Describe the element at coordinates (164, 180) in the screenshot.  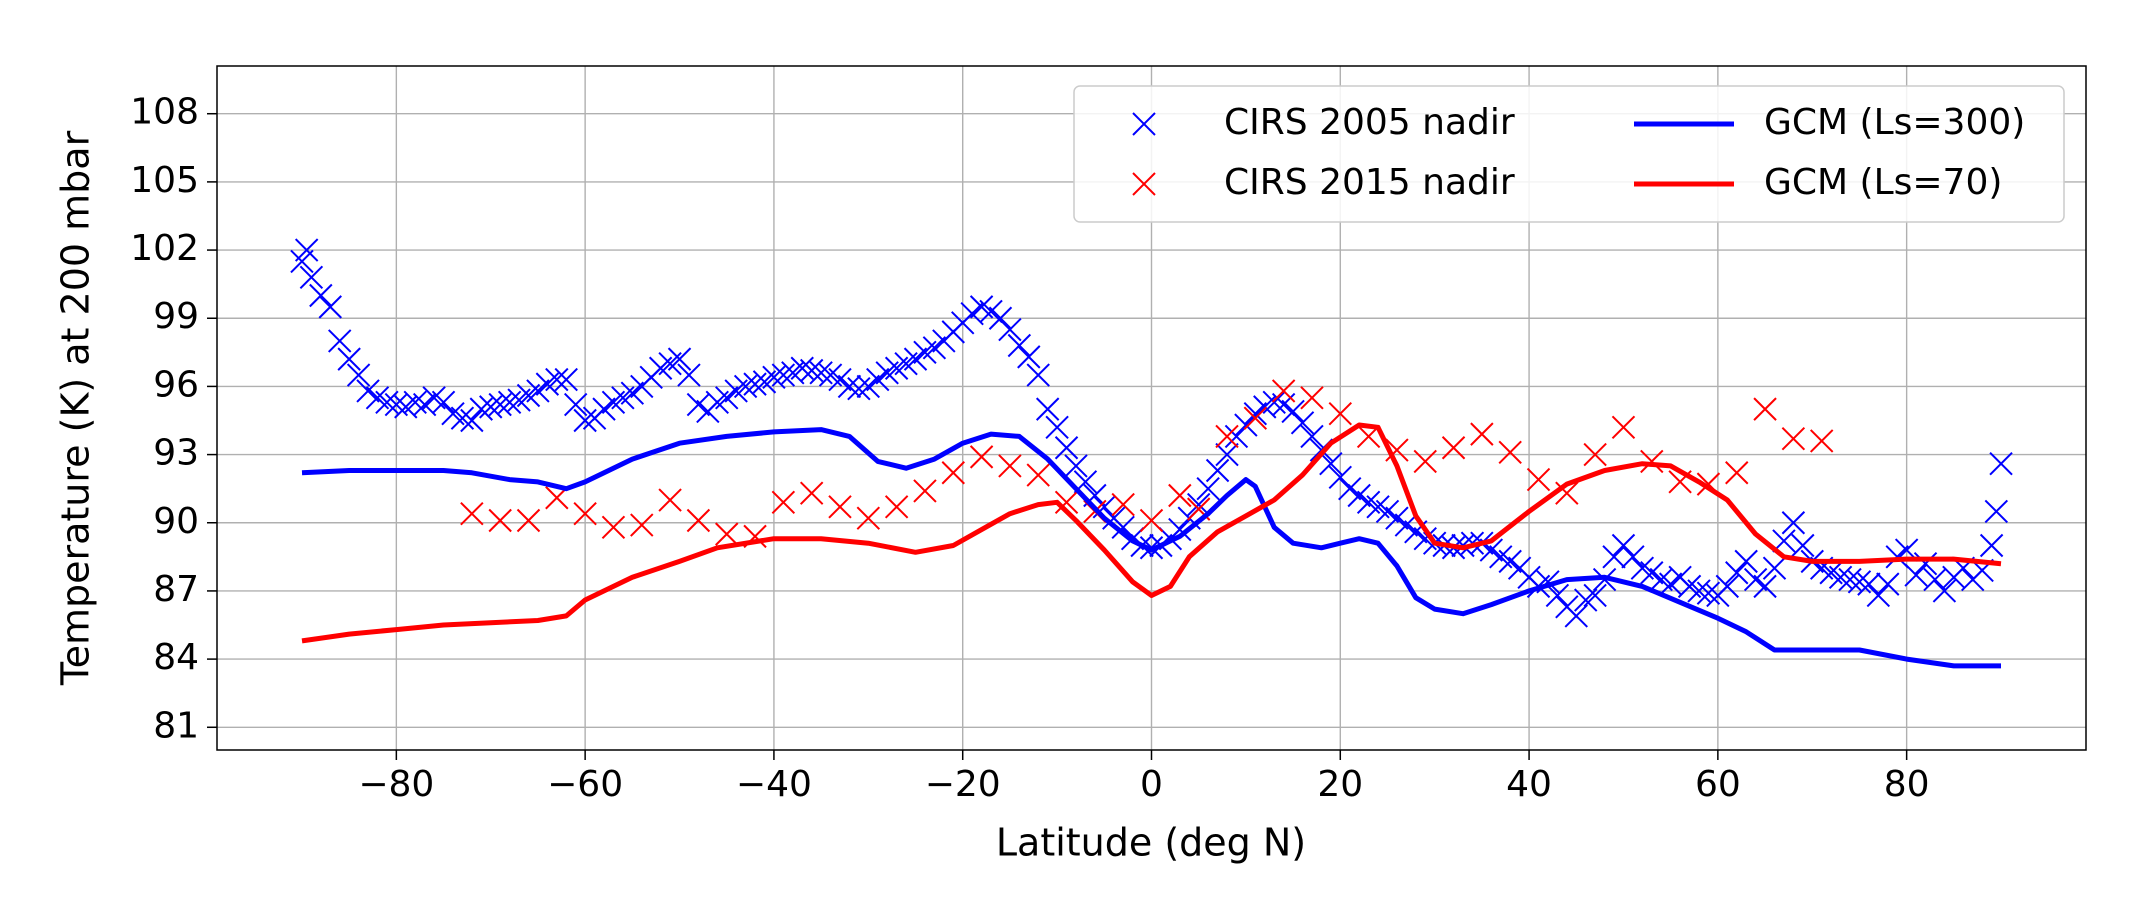
I see `y-tick-label: 105` at that location.